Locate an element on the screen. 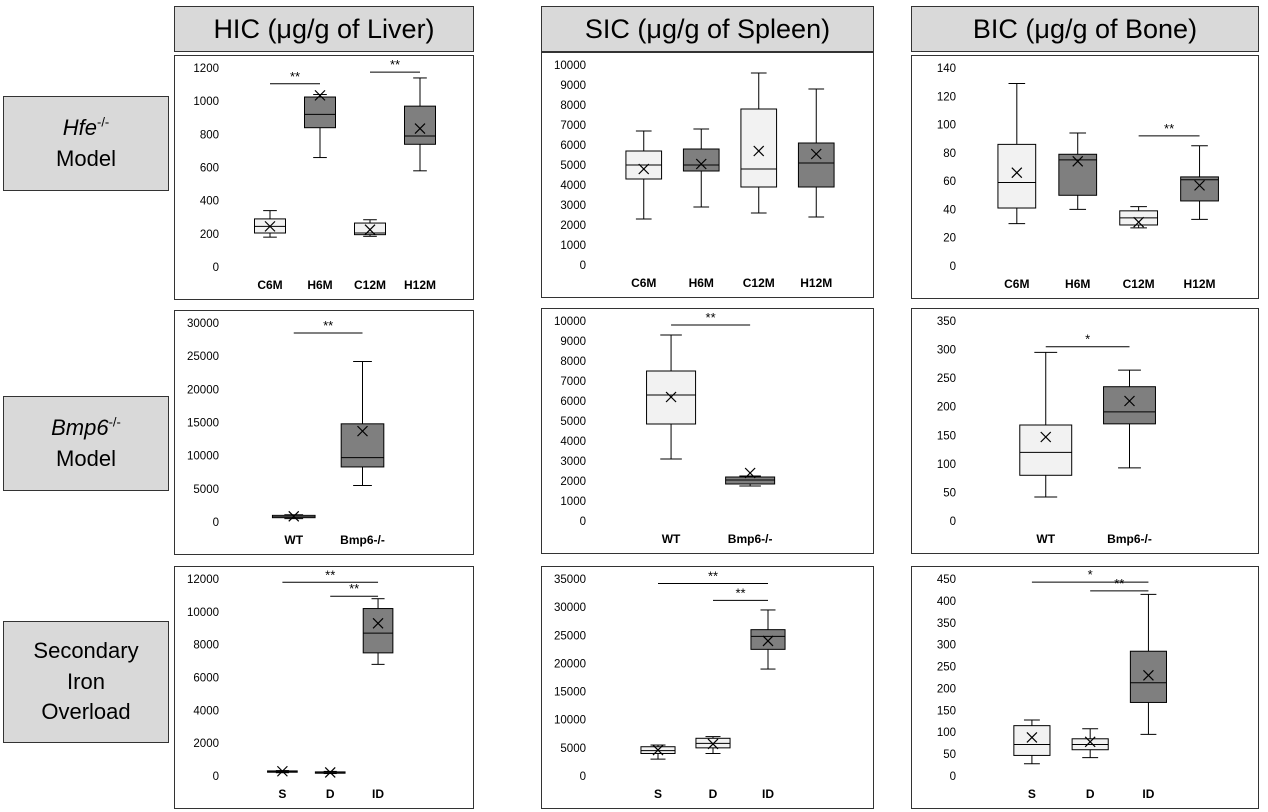 The height and width of the screenshot is (812, 1268). y-tick-label: 15000 is located at coordinates (570, 693).